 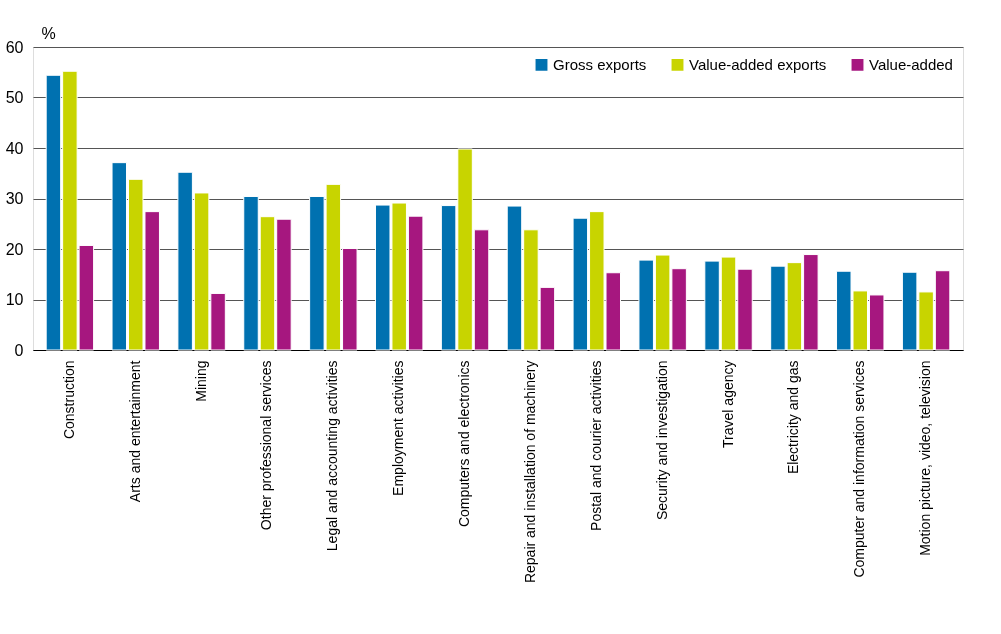 What do you see at coordinates (758, 64) in the screenshot?
I see `legend-label: Value-added exports` at bounding box center [758, 64].